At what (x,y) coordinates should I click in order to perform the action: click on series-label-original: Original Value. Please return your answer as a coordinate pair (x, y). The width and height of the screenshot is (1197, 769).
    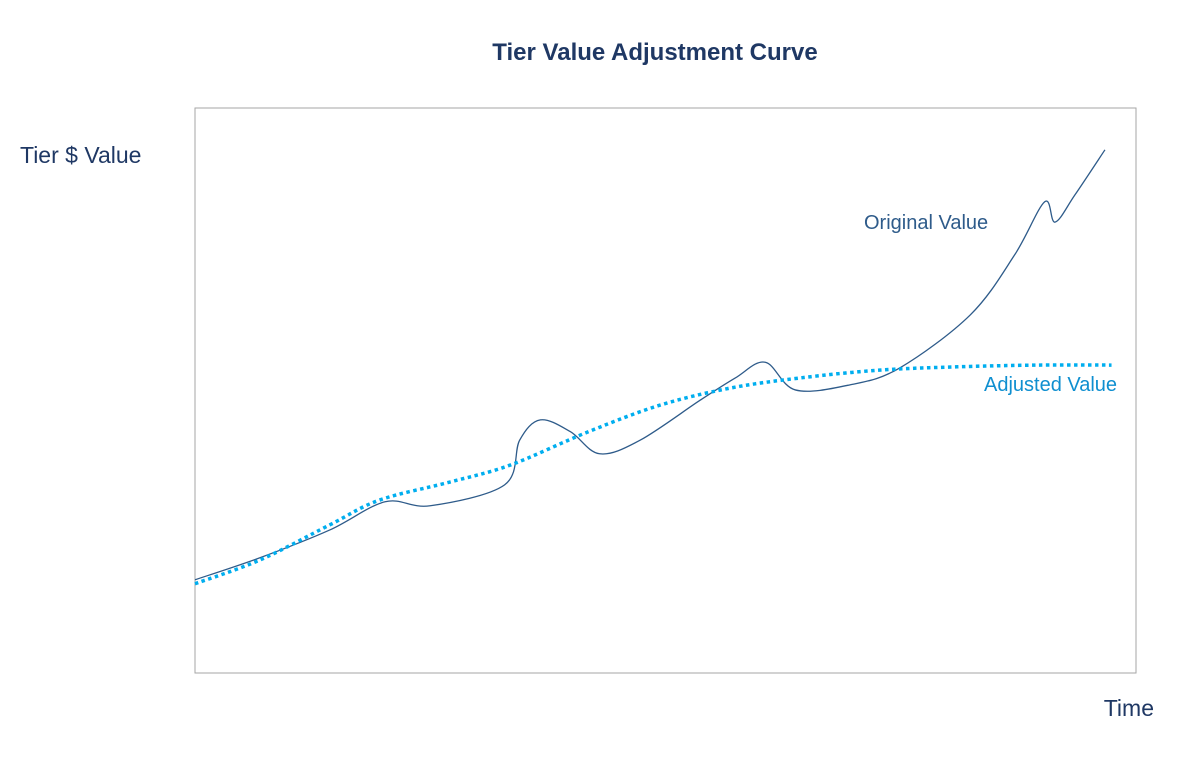
    Looking at the image, I should click on (926, 223).